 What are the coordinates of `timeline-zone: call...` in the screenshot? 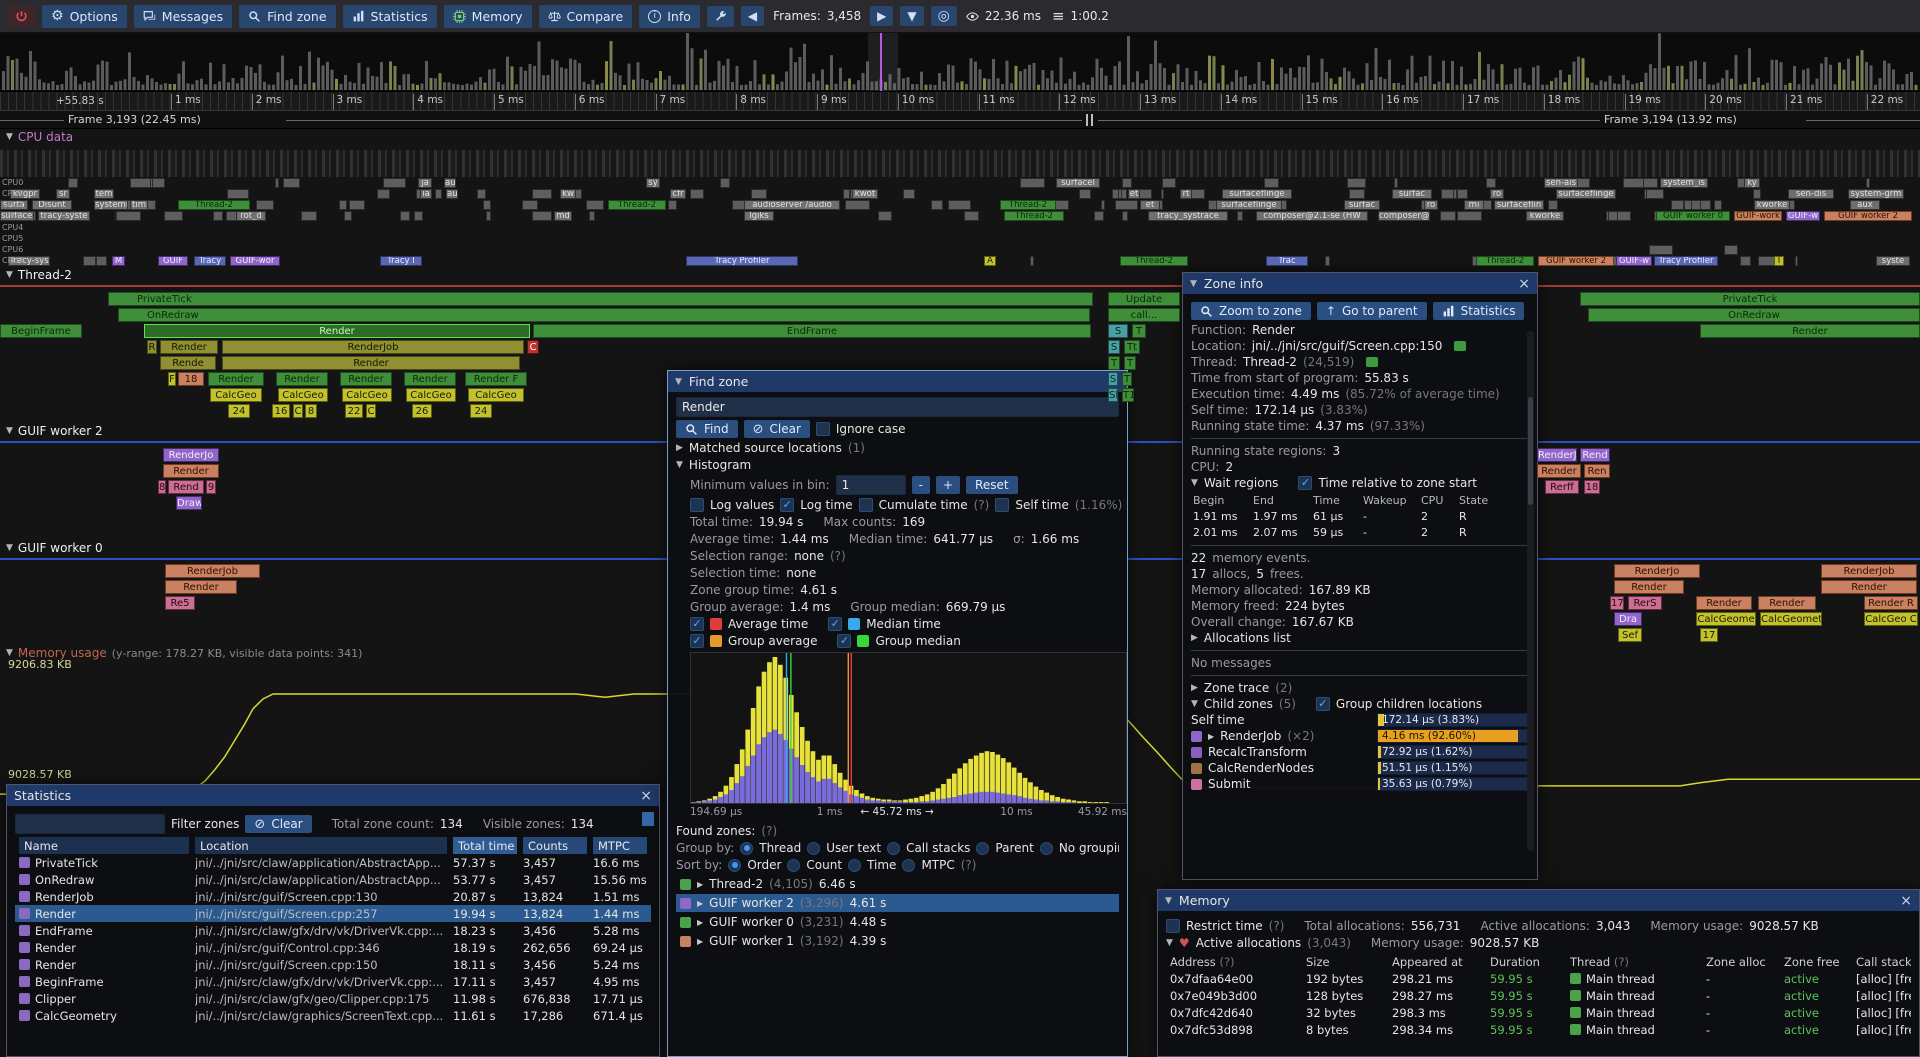 It's located at (1144, 315).